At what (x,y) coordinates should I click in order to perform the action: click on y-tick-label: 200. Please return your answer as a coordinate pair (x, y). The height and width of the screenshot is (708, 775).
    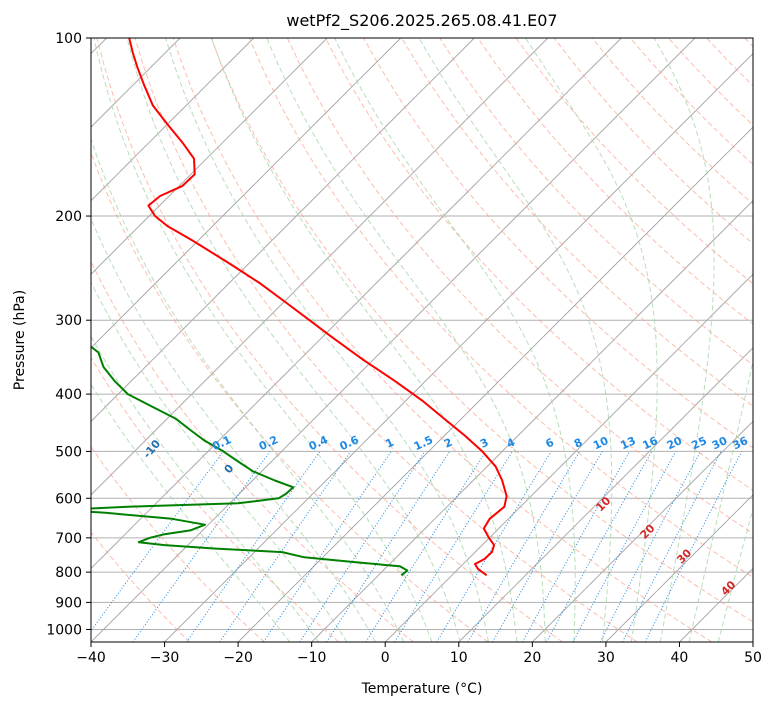
    Looking at the image, I should click on (68, 217).